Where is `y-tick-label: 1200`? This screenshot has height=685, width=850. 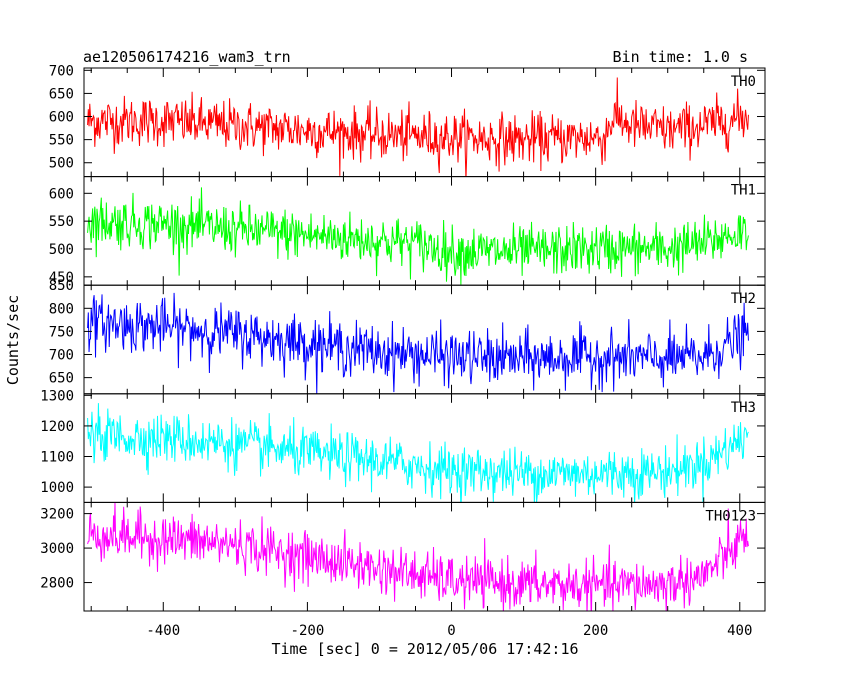
y-tick-label: 1200 is located at coordinates (57, 427).